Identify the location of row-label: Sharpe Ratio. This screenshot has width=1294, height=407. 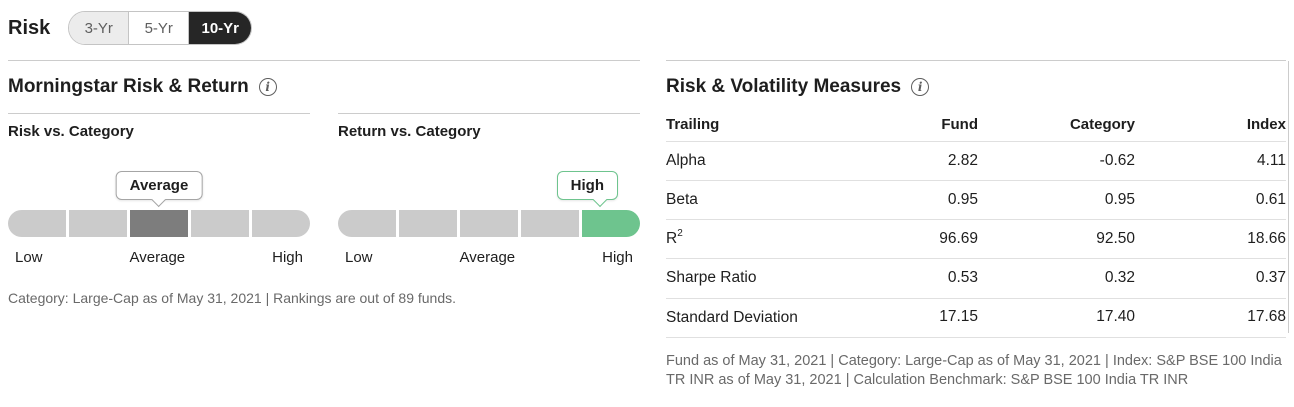
(761, 278).